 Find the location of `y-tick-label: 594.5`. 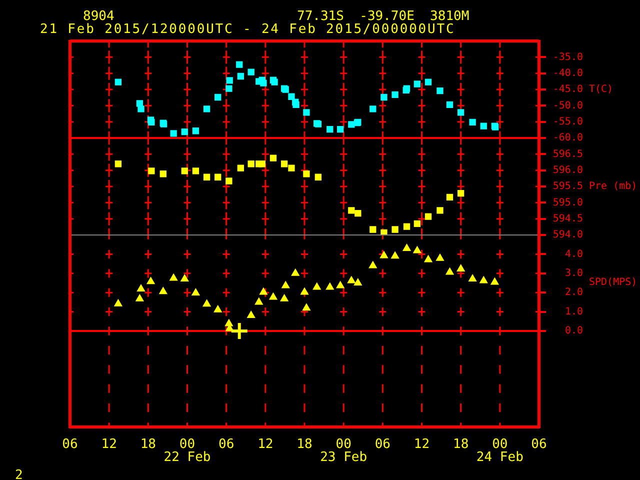

y-tick-label: 594.5 is located at coordinates (567, 218).